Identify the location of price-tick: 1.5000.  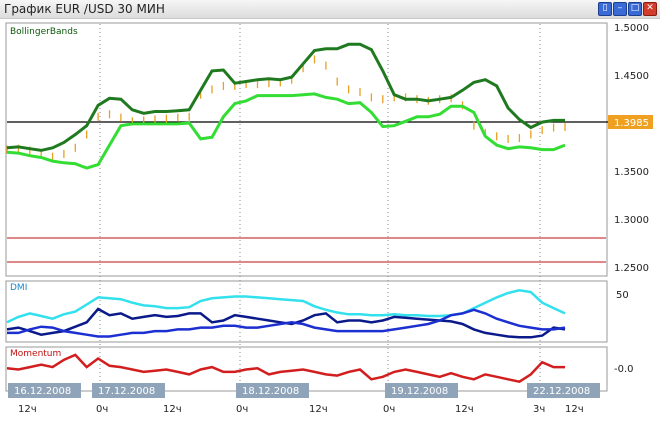
(631, 28).